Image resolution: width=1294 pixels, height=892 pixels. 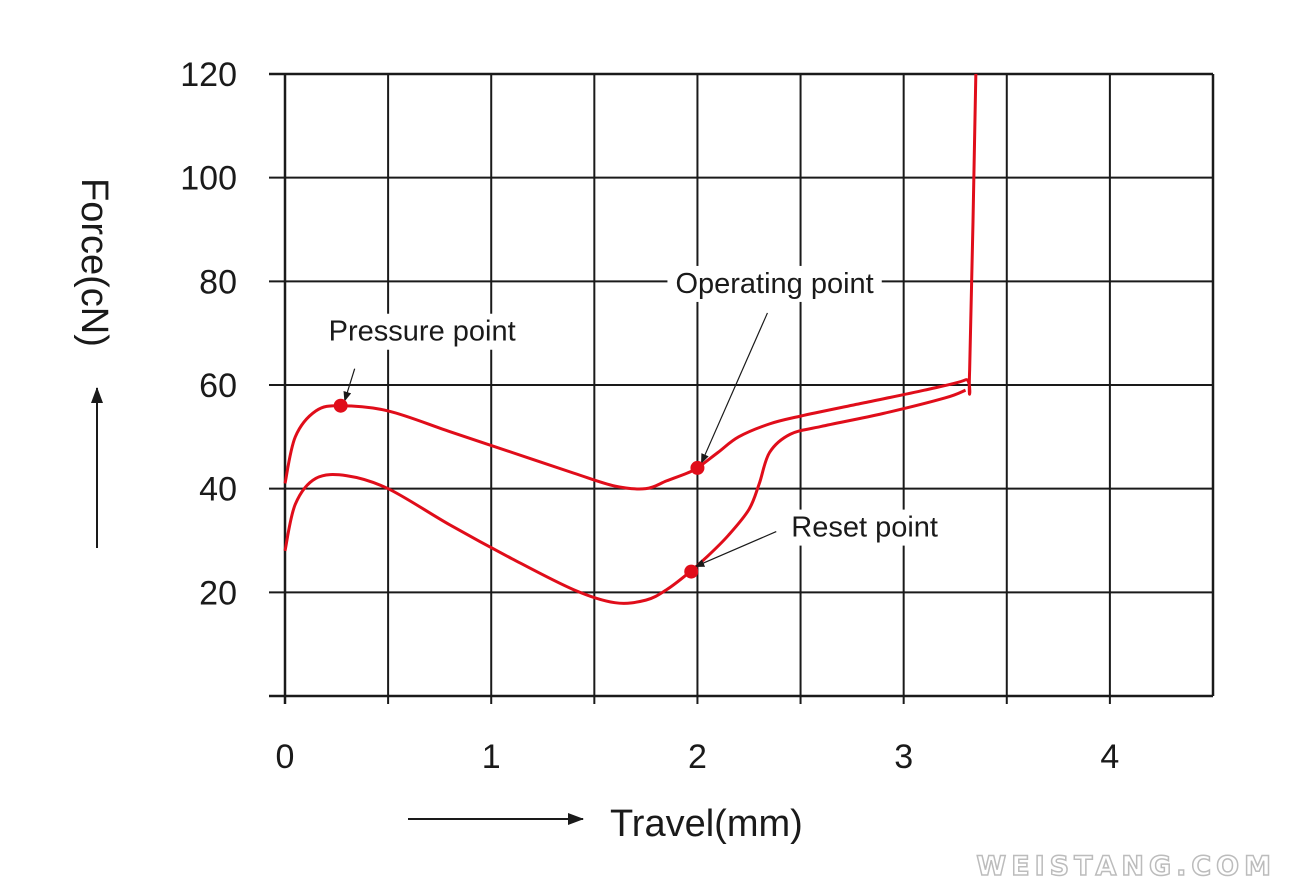 What do you see at coordinates (491, 757) in the screenshot?
I see `x-tick-label: 1` at bounding box center [491, 757].